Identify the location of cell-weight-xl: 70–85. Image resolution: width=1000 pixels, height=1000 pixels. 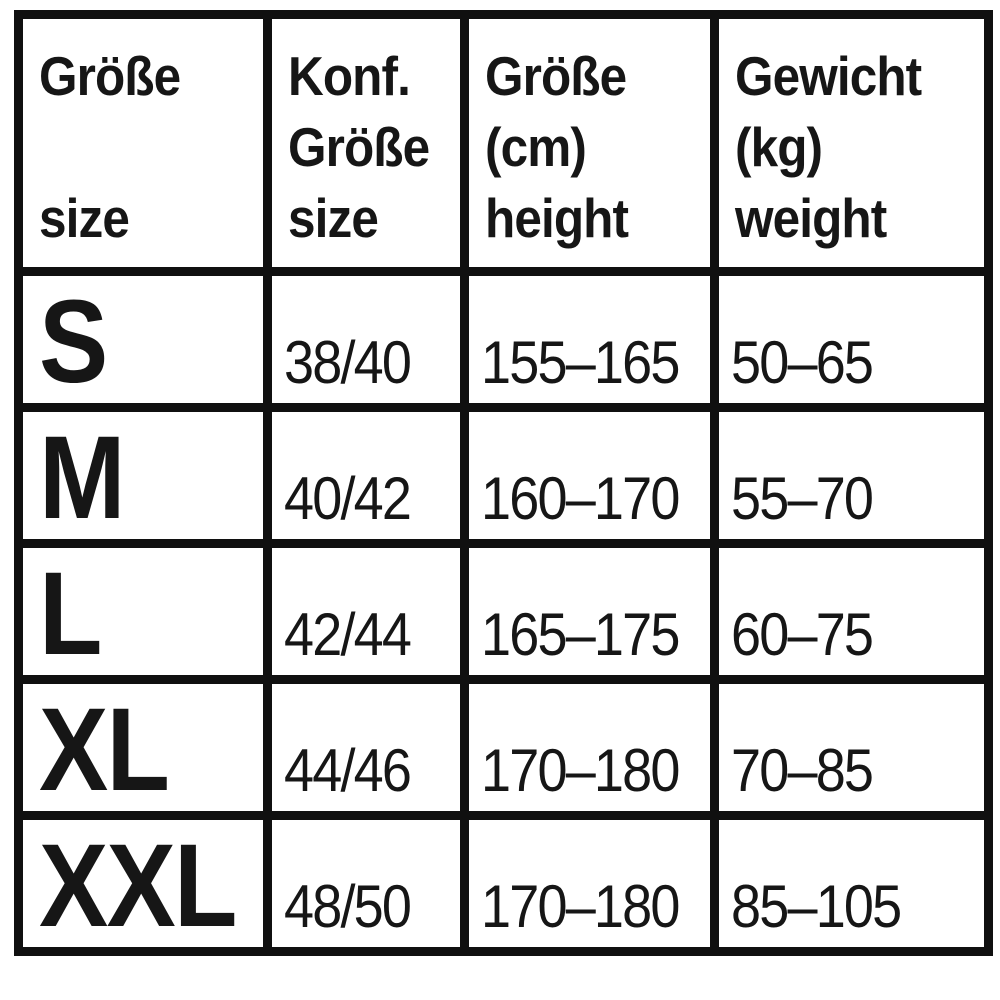
(851, 747).